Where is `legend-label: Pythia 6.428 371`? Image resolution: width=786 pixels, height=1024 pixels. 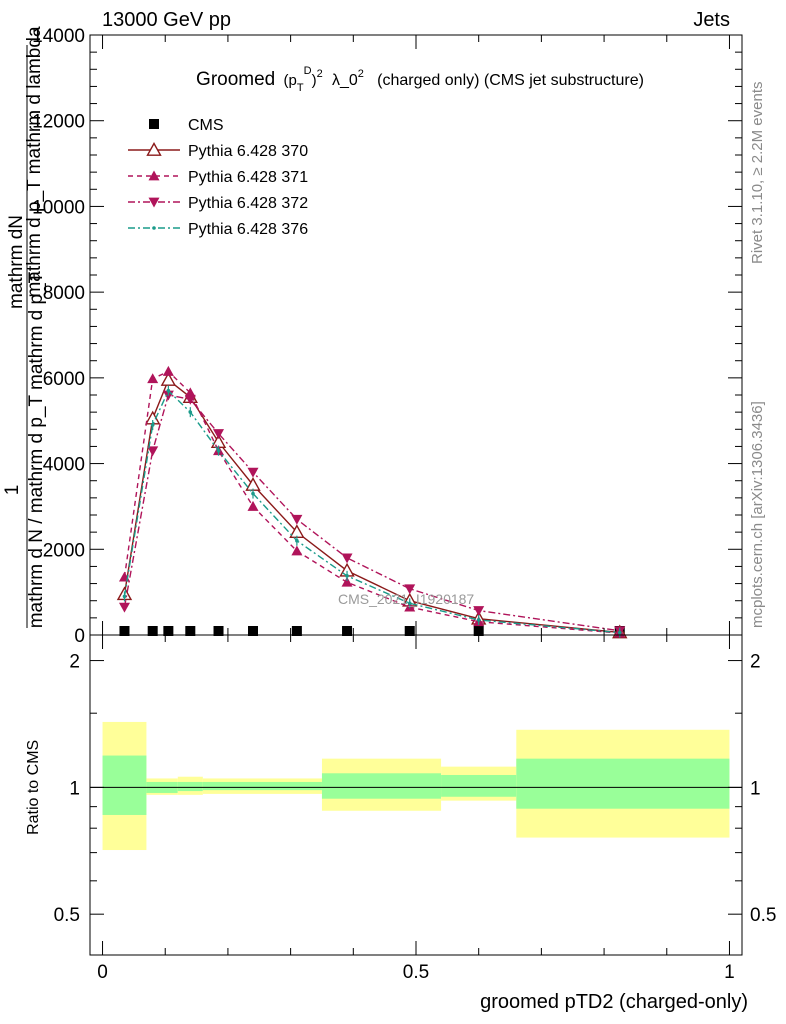 legend-label: Pythia 6.428 371 is located at coordinates (248, 177).